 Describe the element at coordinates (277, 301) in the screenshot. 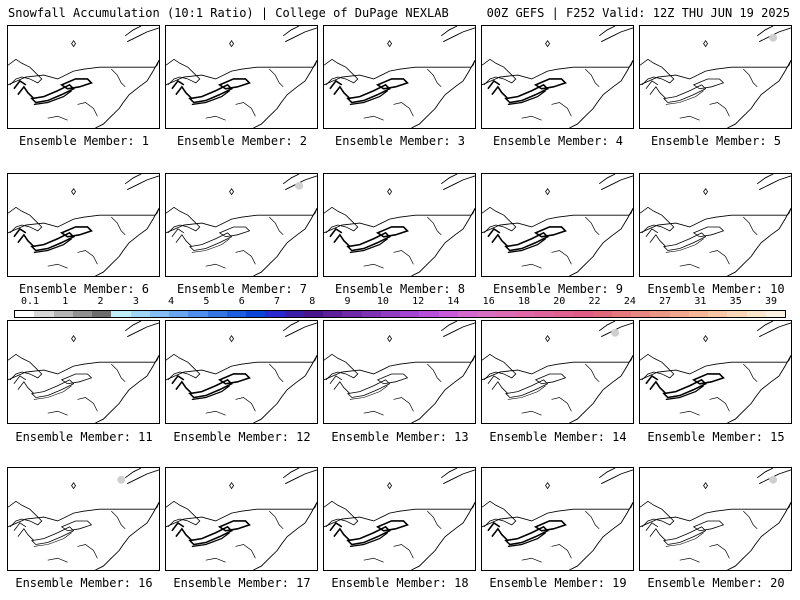

I see `colorbar-tick-label: 7` at that location.